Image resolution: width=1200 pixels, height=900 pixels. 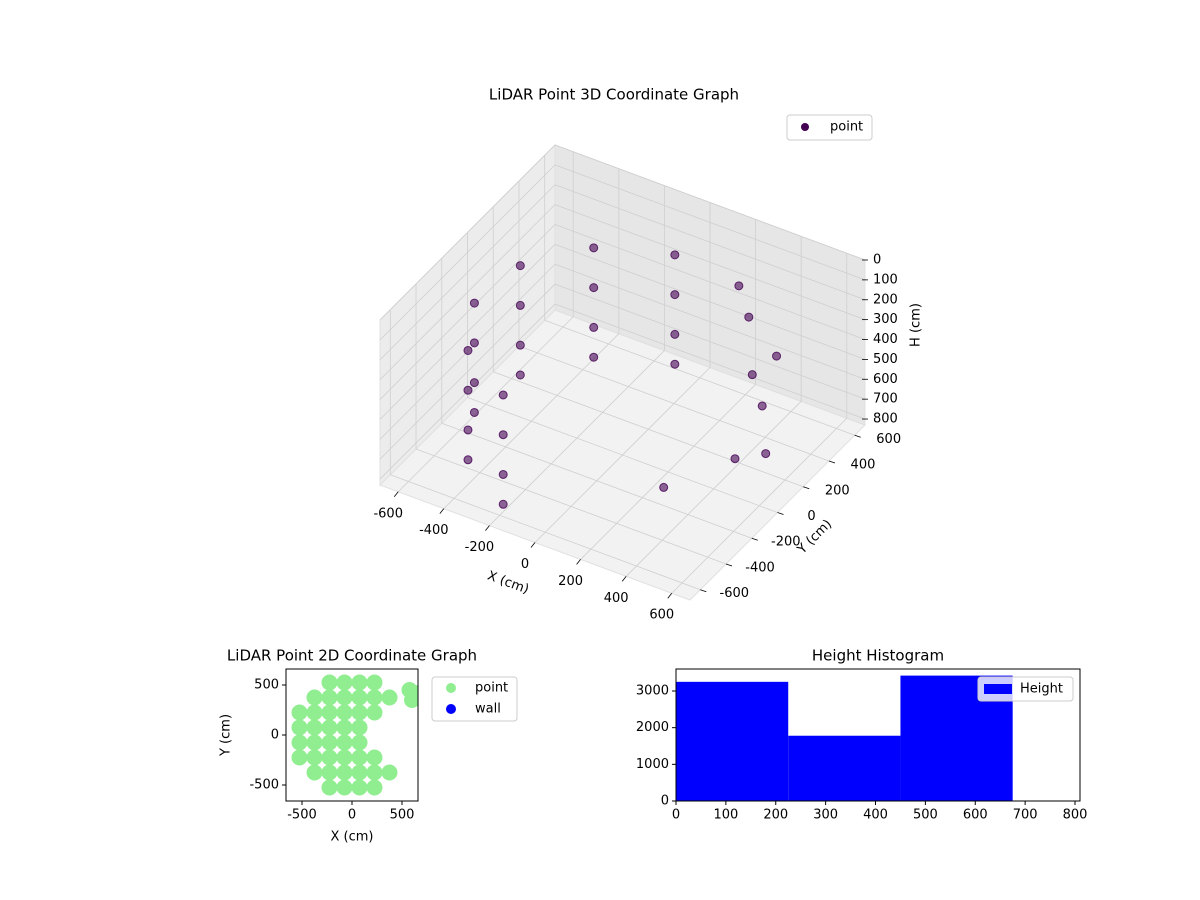 What do you see at coordinates (388, 513) in the screenshot?
I see `x-tick-label: -600` at bounding box center [388, 513].